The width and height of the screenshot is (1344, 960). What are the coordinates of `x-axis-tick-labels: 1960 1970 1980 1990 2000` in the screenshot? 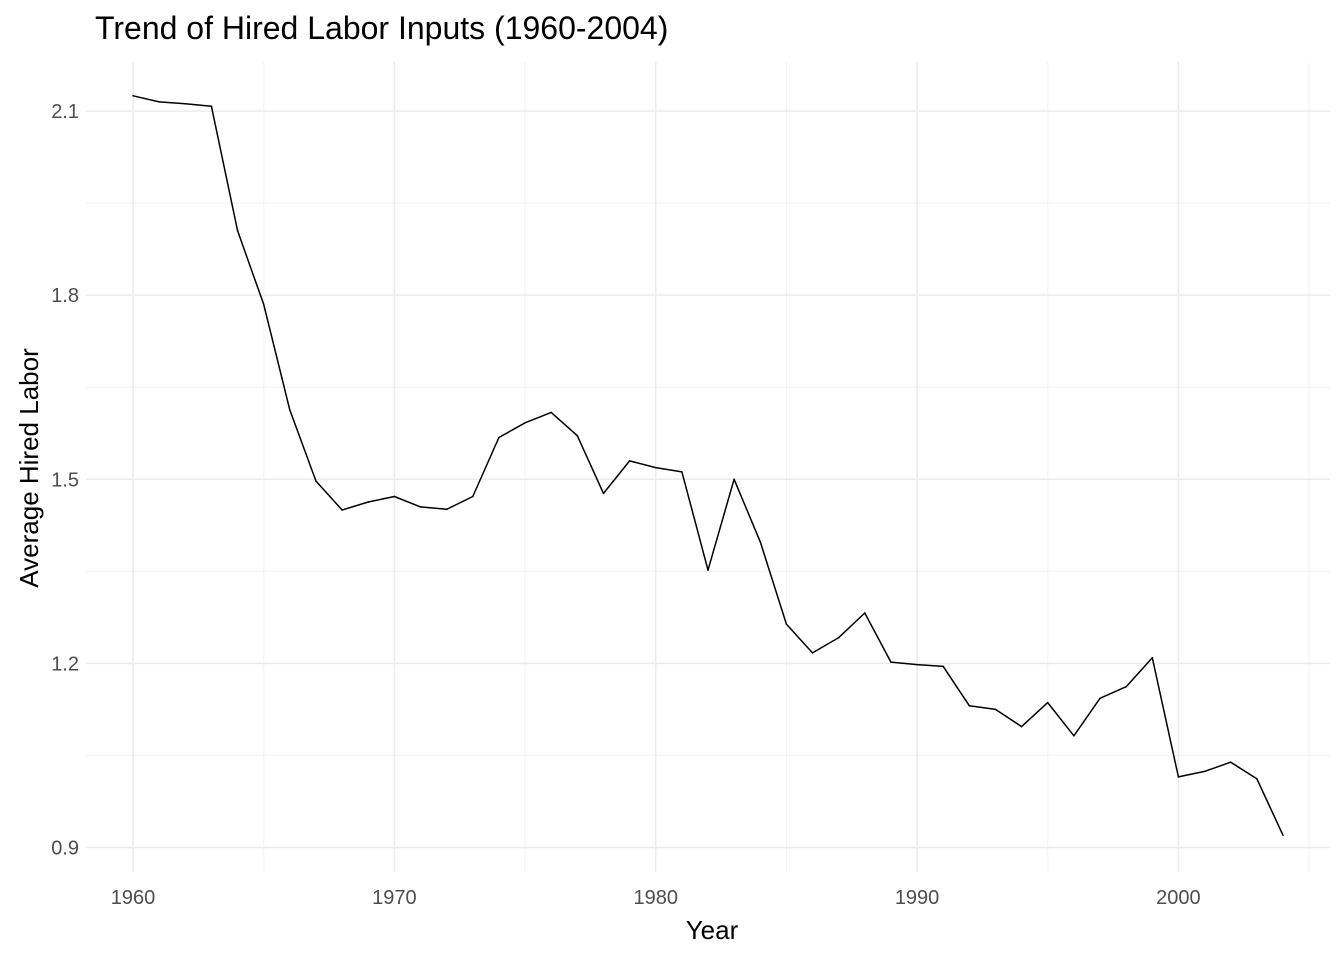 It's located at (656, 898).